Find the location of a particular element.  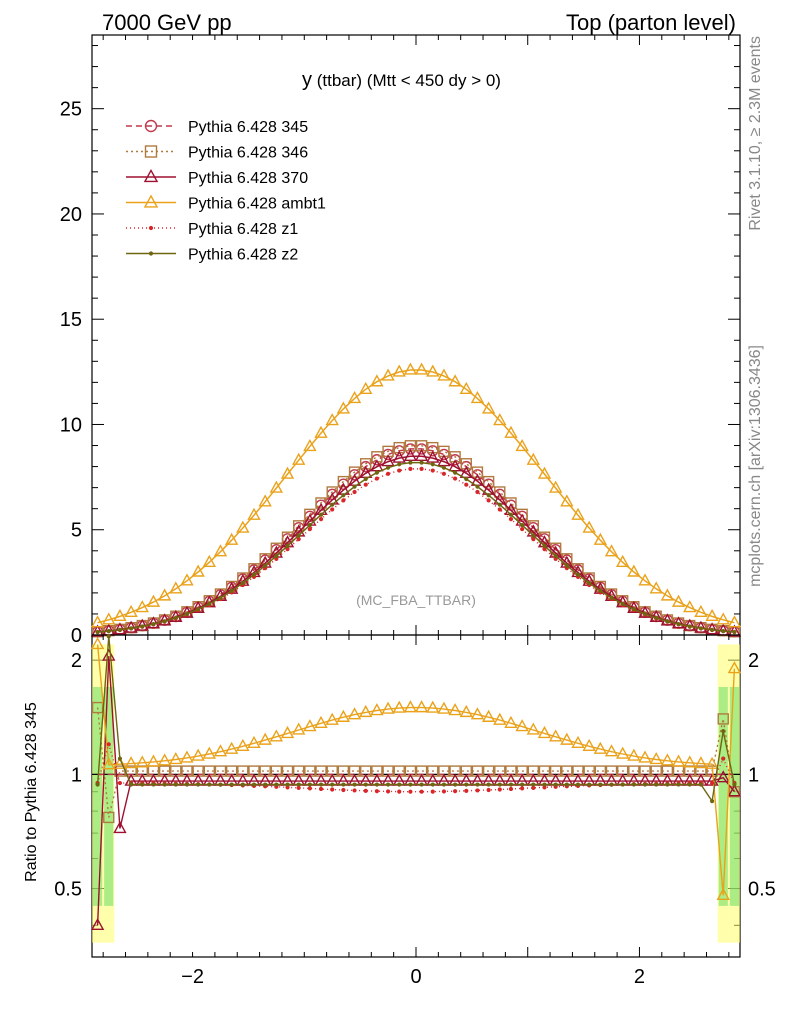

ratio-y-tick-label-right: 1 is located at coordinates (753, 775).